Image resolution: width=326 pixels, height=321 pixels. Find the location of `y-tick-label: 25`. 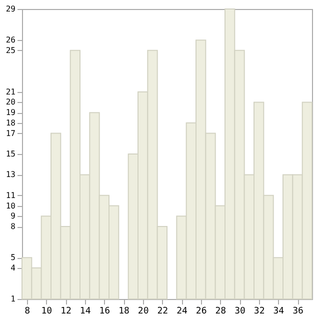

y-tick-label: 25 is located at coordinates (11, 50).